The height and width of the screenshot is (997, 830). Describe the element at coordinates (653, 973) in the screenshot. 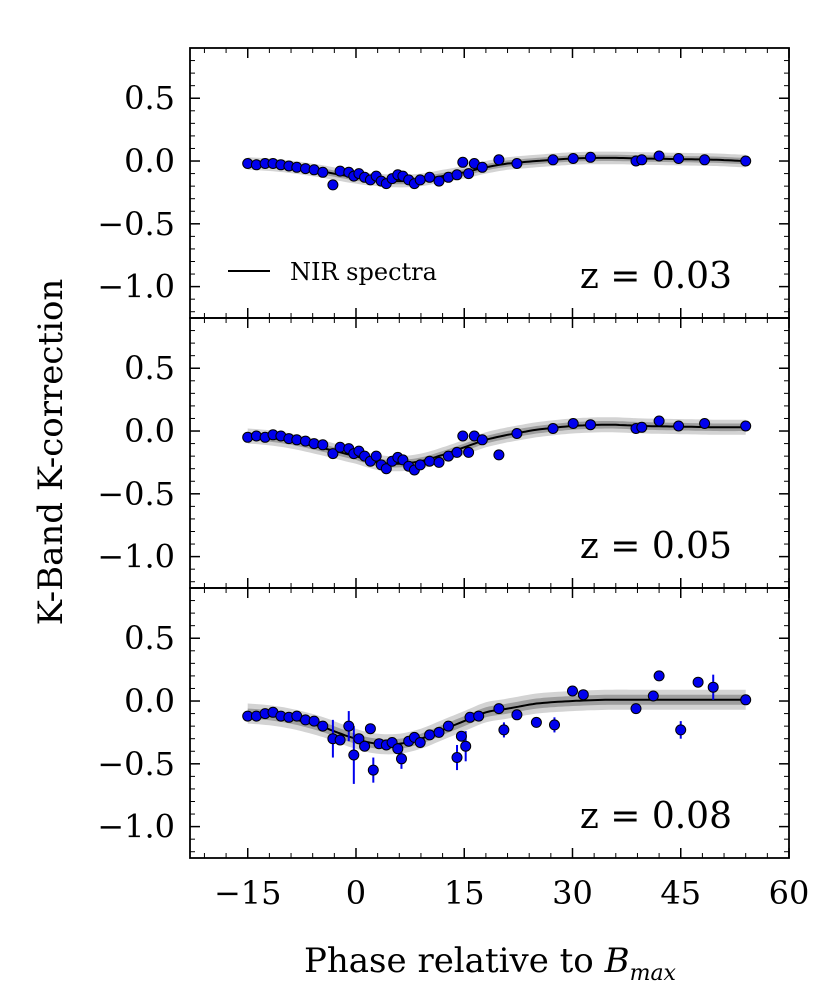

I see `x-axis-title-subscript: max` at that location.